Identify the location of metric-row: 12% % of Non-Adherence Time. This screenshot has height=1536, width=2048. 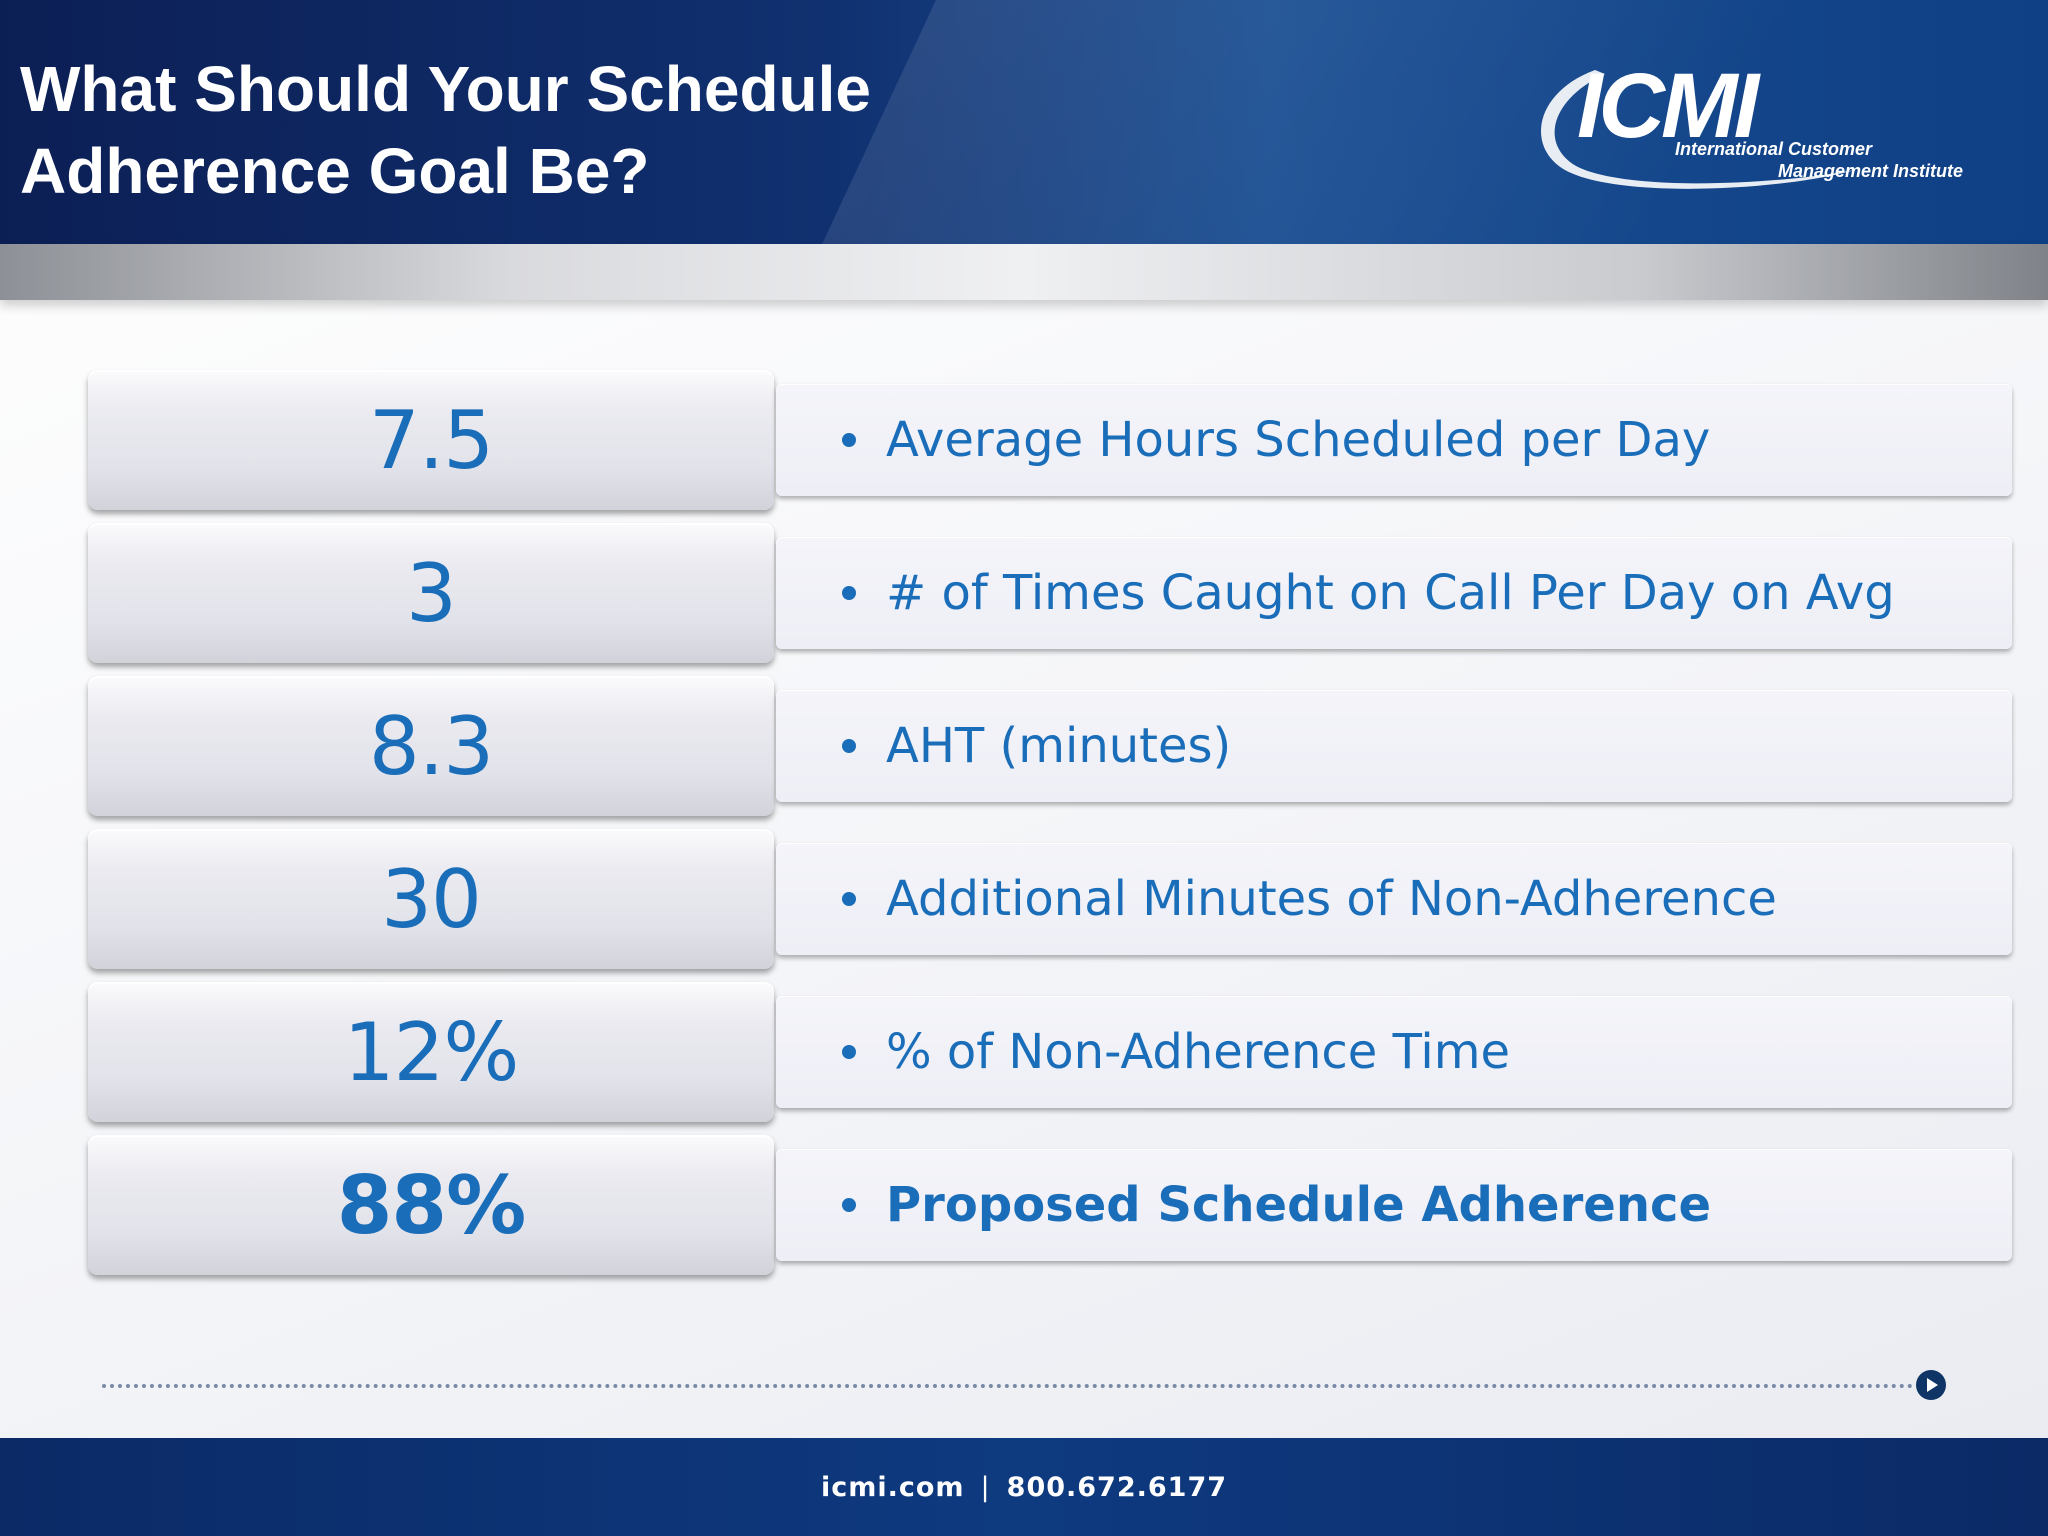
(1024, 1053).